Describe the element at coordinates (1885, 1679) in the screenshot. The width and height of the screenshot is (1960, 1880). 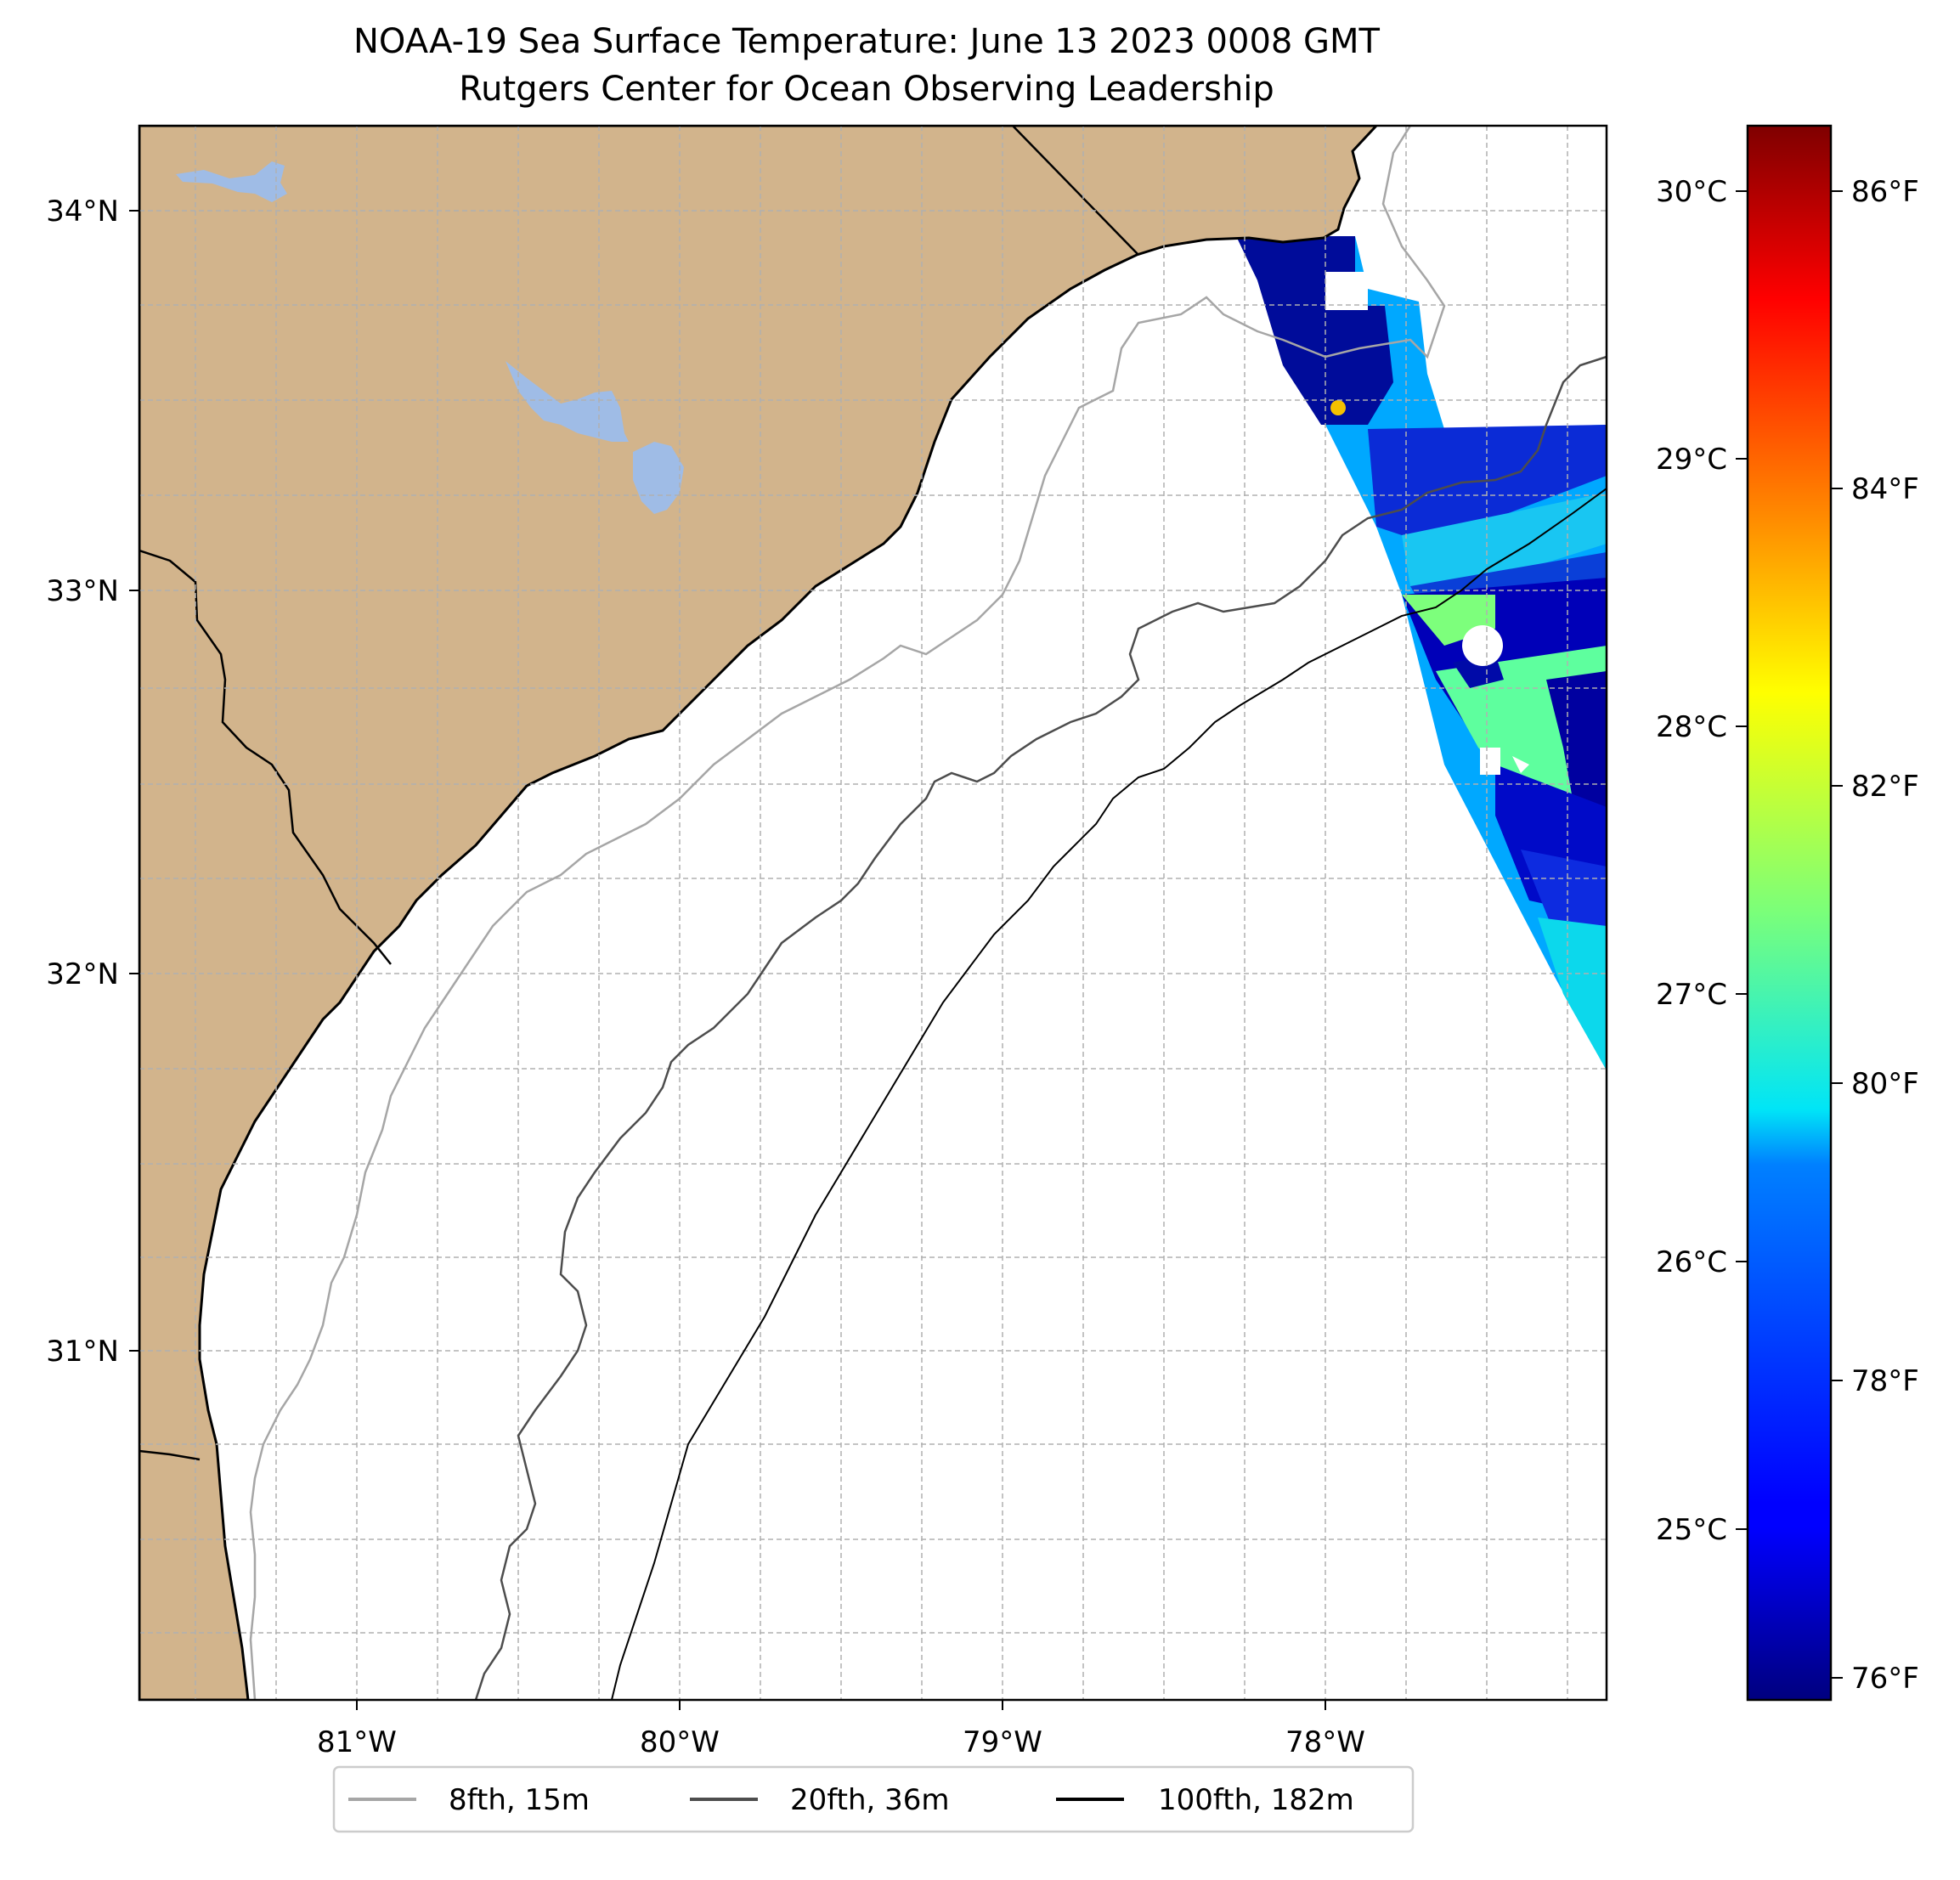
I see `colorbar-fahrenheit-label: 76°F` at that location.